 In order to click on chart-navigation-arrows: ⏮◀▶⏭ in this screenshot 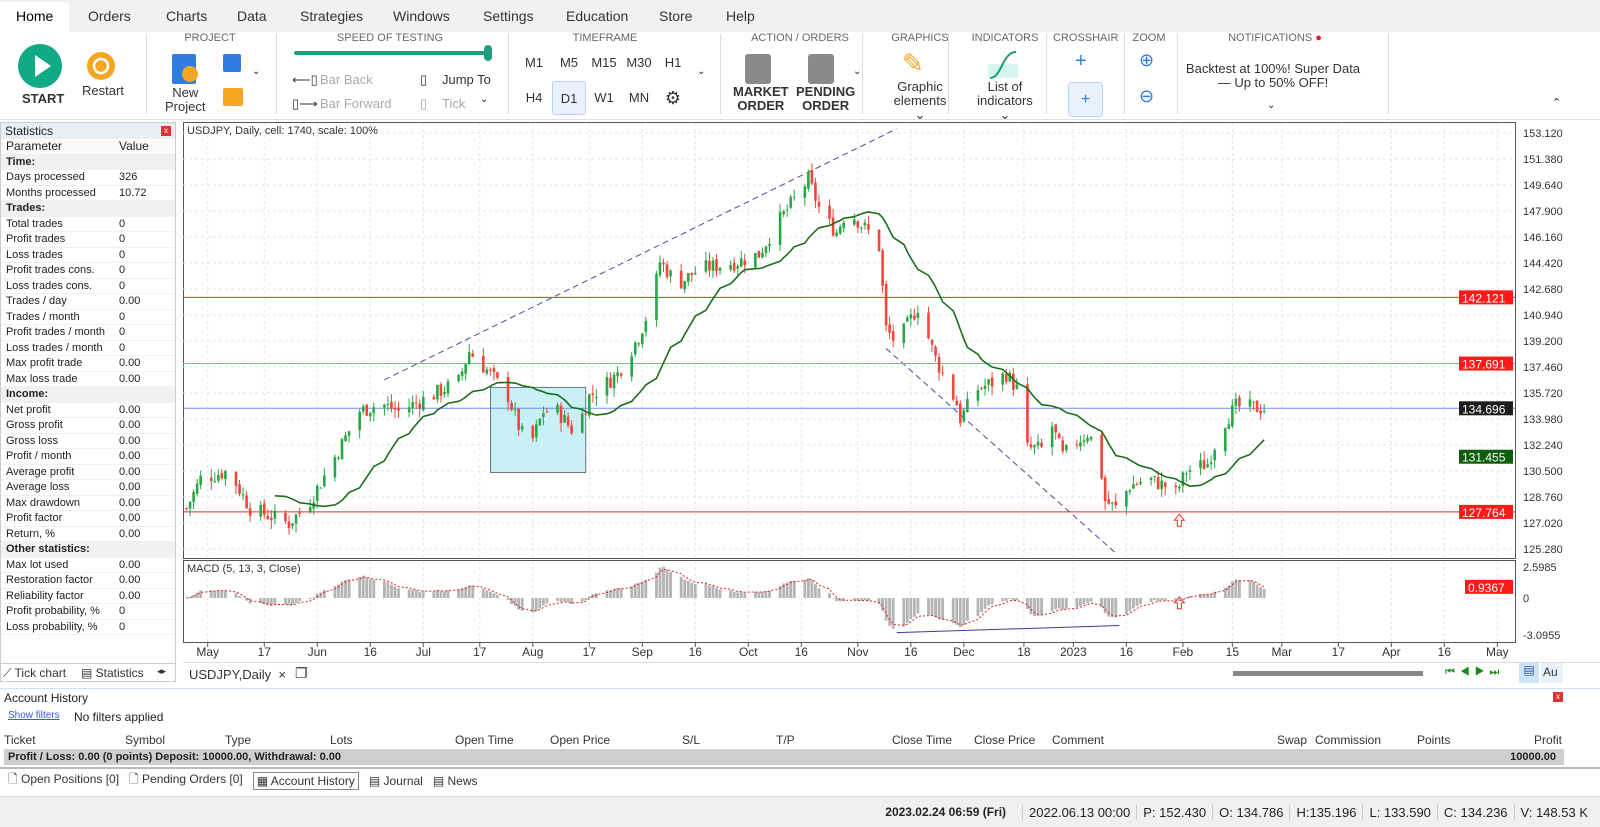, I will do `click(1475, 672)`.